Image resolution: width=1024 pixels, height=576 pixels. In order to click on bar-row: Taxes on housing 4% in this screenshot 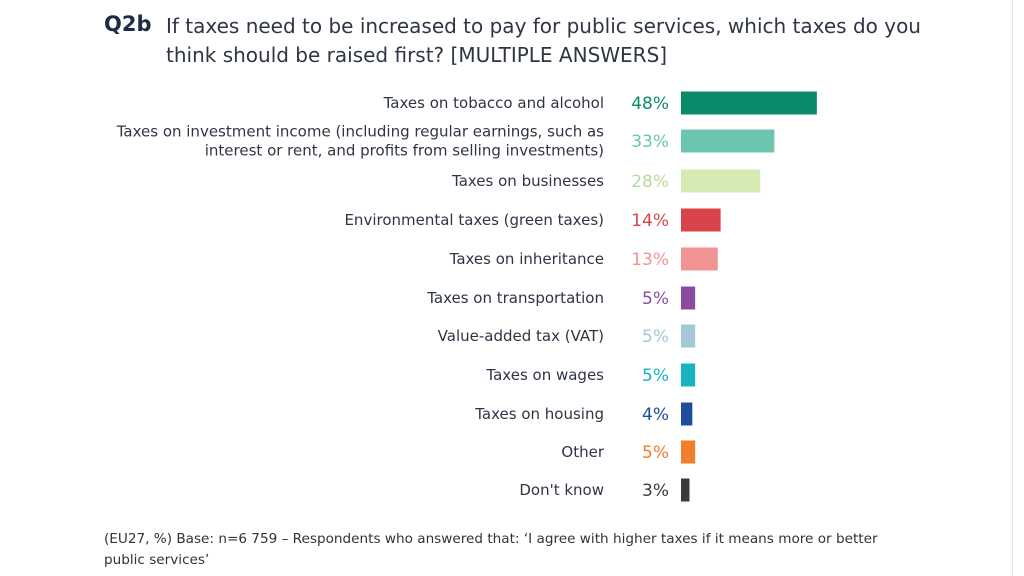, I will do `click(583, 414)`.